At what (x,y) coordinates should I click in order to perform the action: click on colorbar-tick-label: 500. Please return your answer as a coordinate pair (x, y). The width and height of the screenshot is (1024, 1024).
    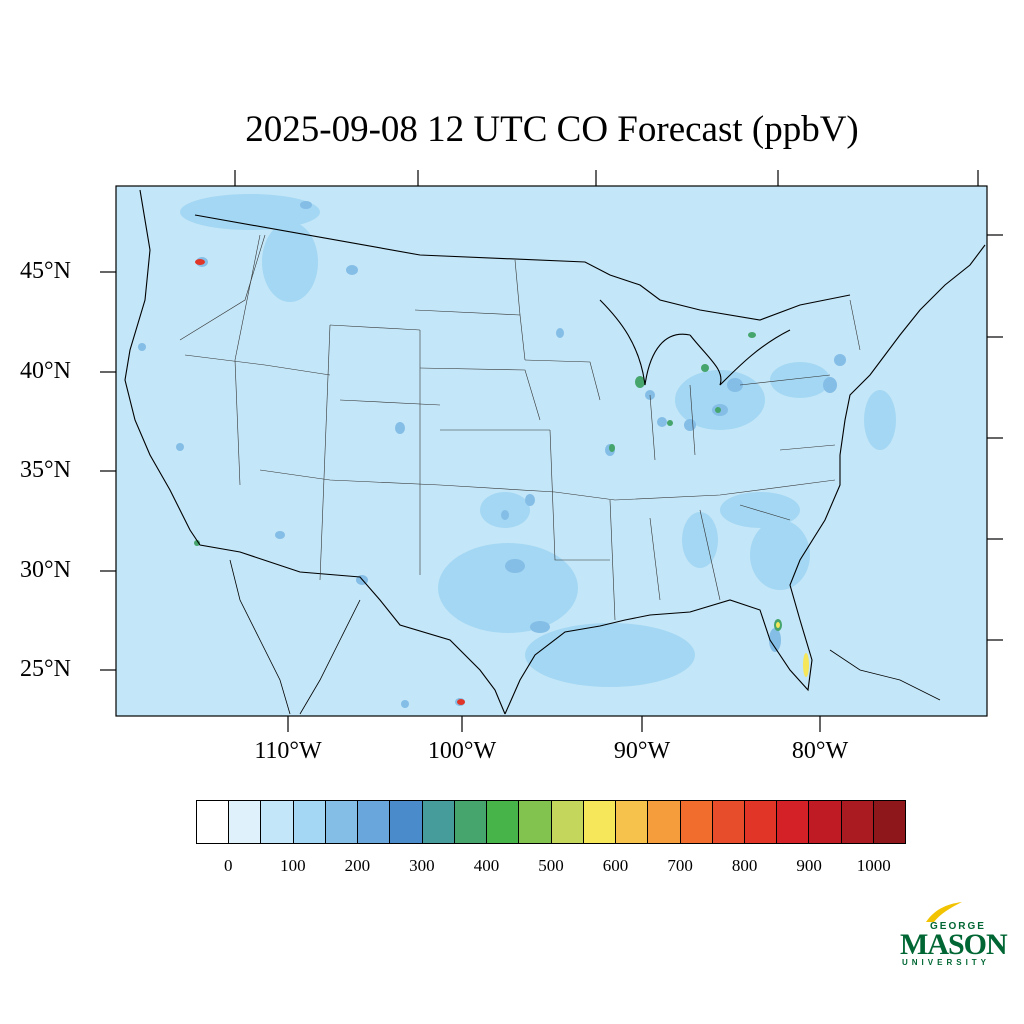
    Looking at the image, I should click on (551, 865).